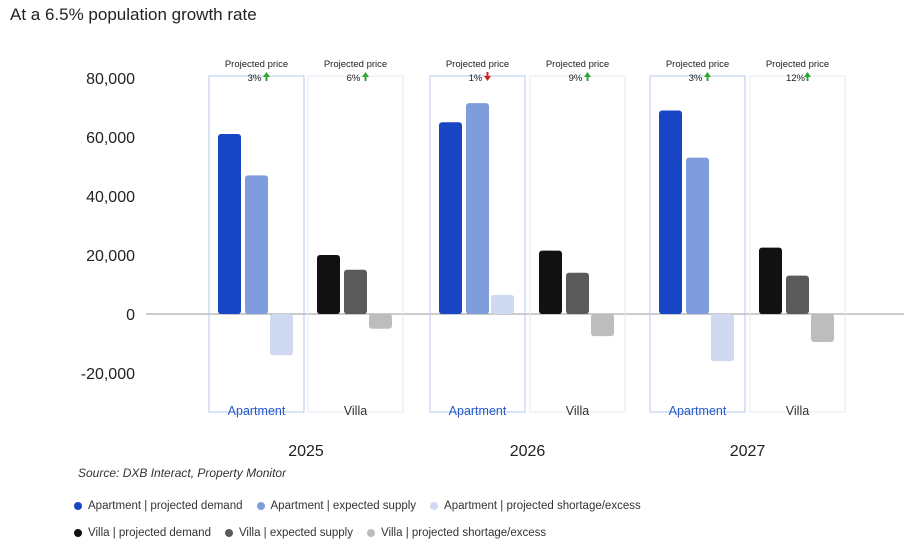  What do you see at coordinates (110, 197) in the screenshot?
I see `y-tick-label: 40,000` at bounding box center [110, 197].